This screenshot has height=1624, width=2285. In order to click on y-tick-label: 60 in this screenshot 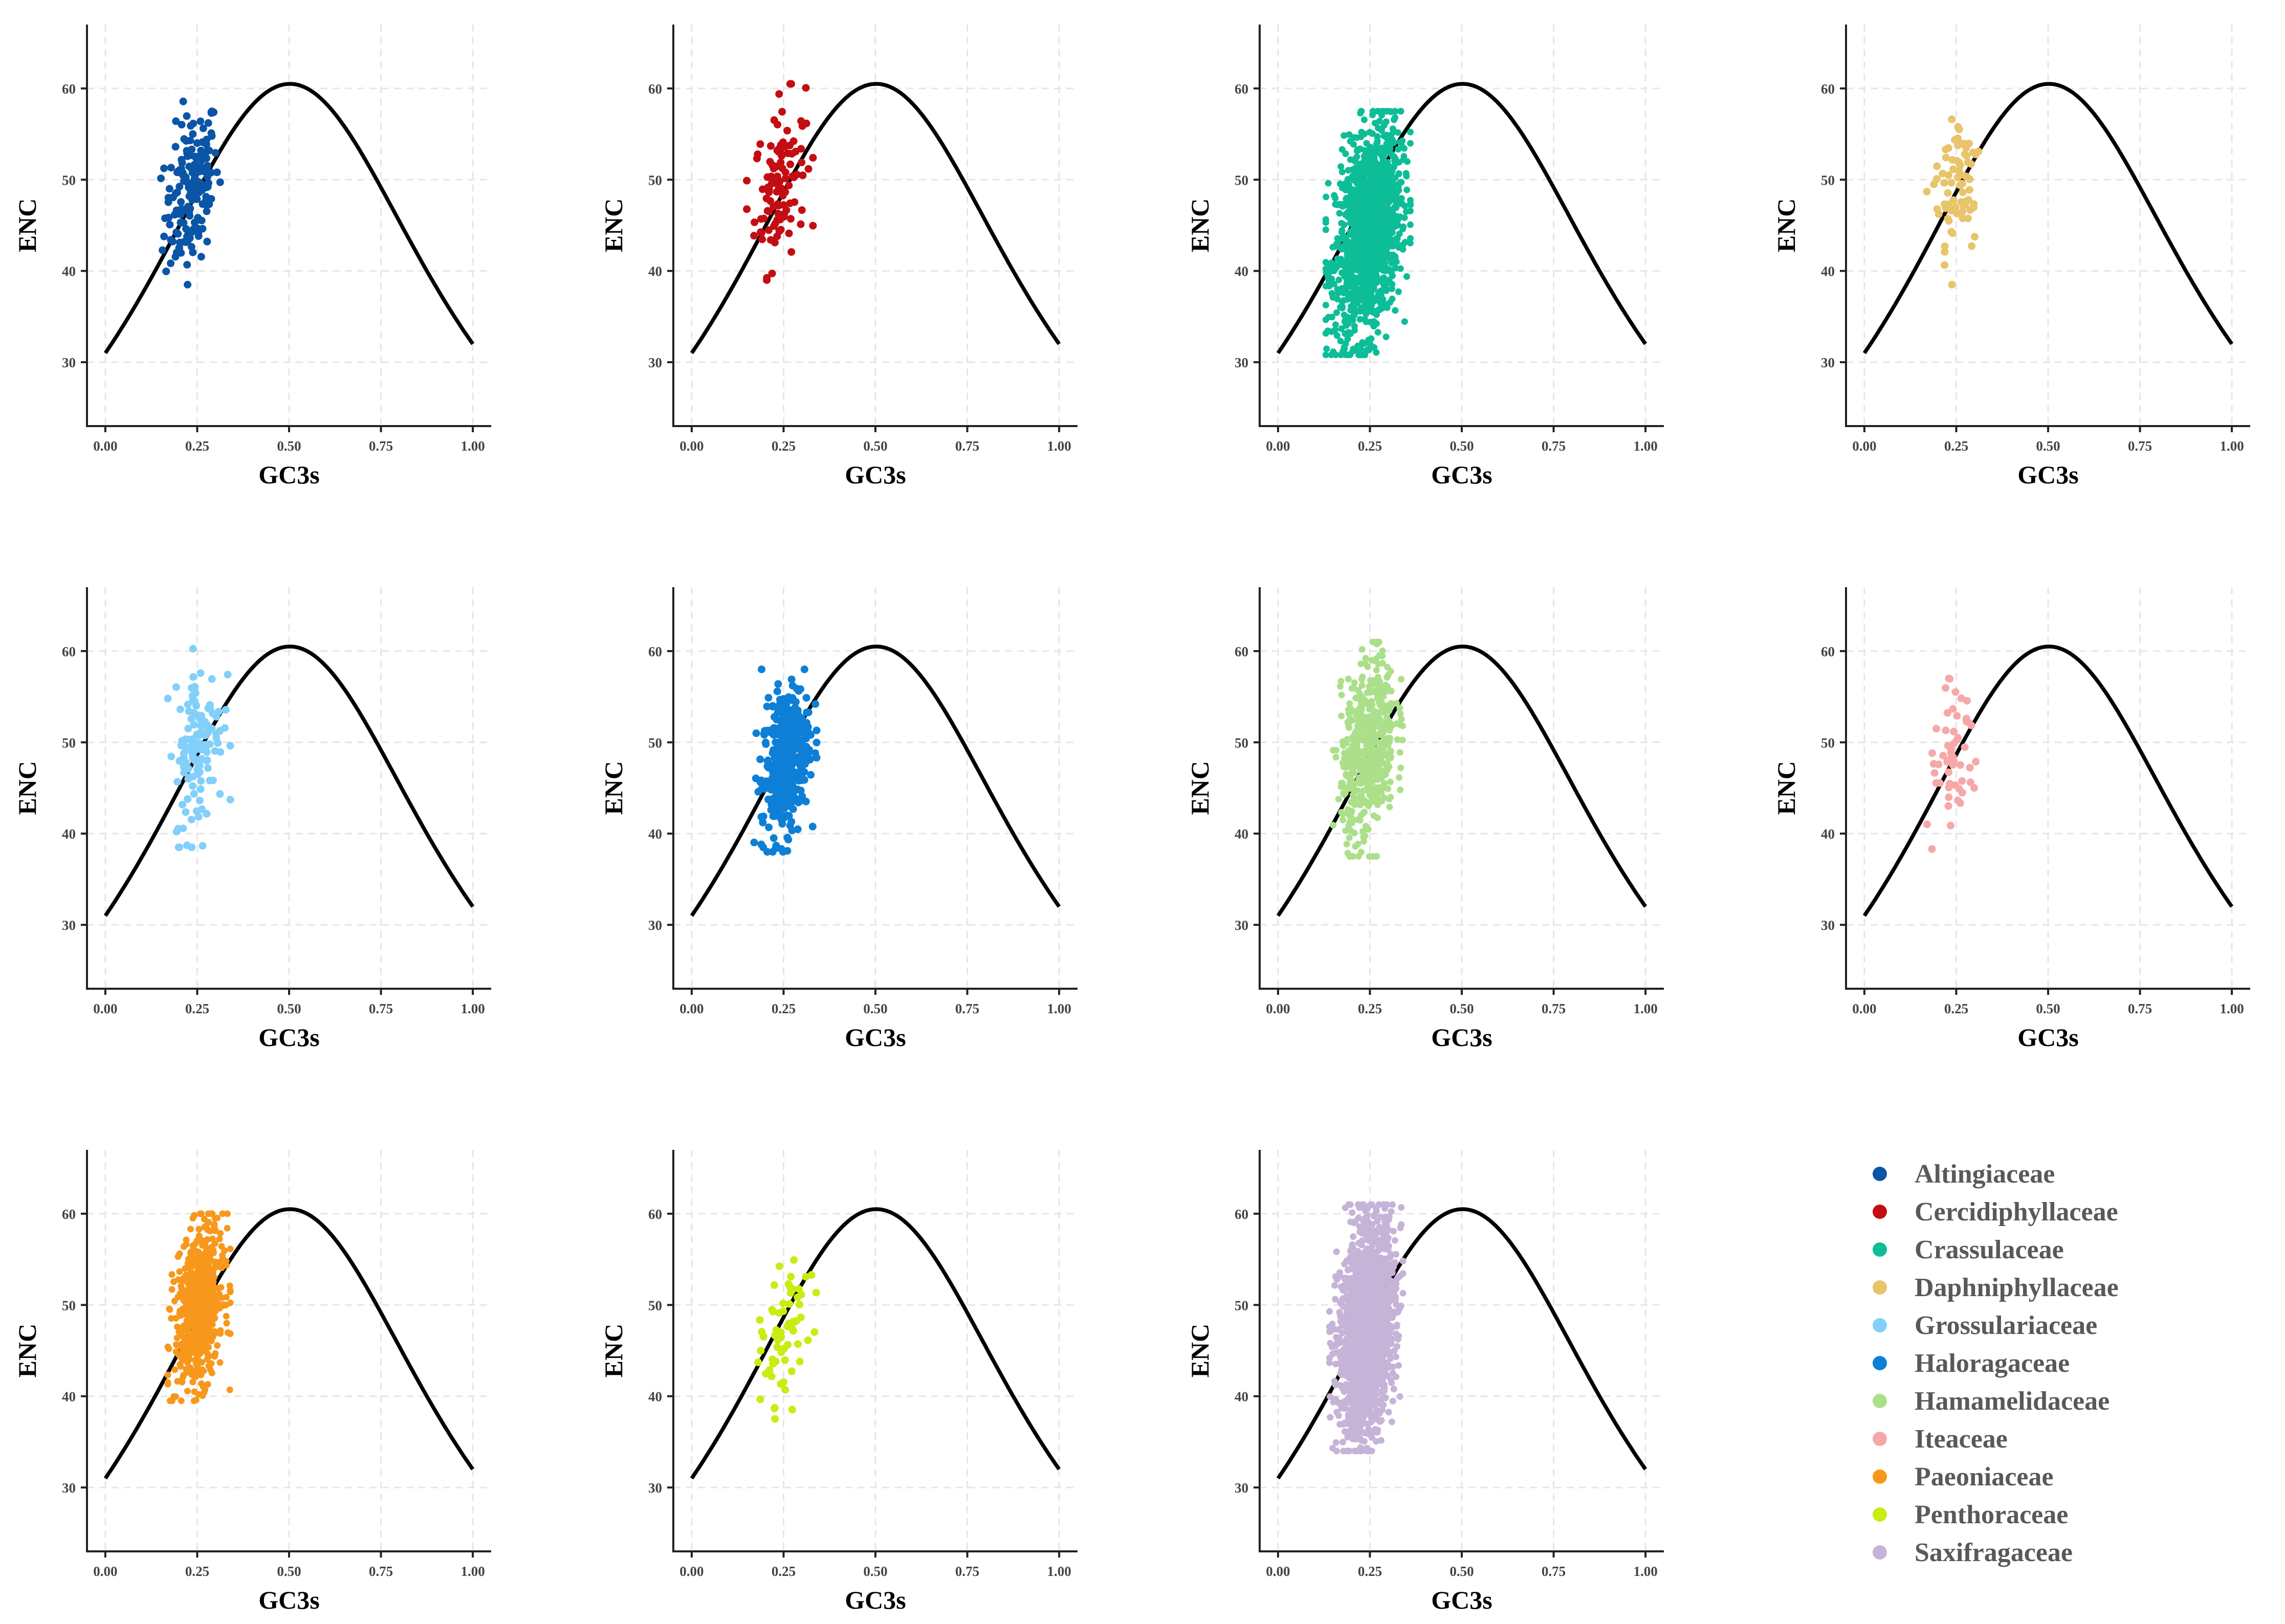, I will do `click(655, 651)`.